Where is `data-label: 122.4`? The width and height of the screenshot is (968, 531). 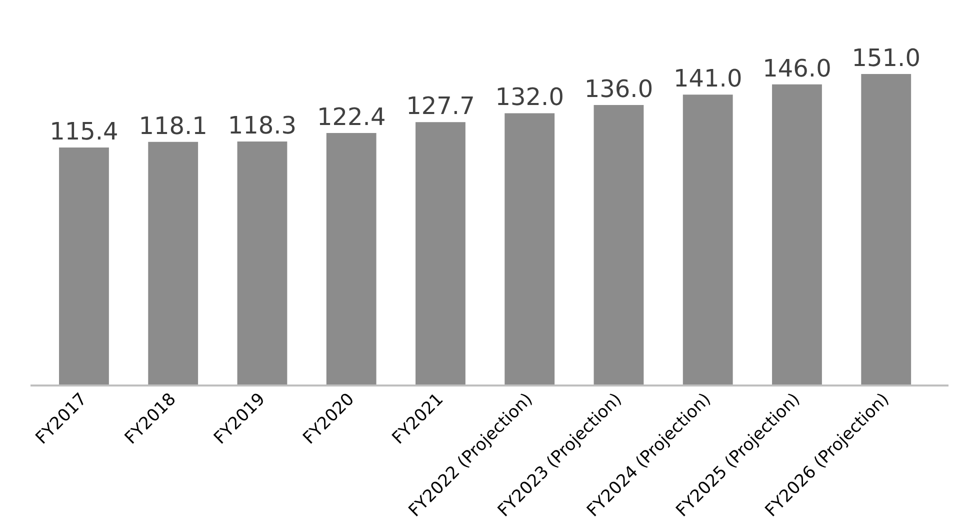
data-label: 122.4 is located at coordinates (351, 117).